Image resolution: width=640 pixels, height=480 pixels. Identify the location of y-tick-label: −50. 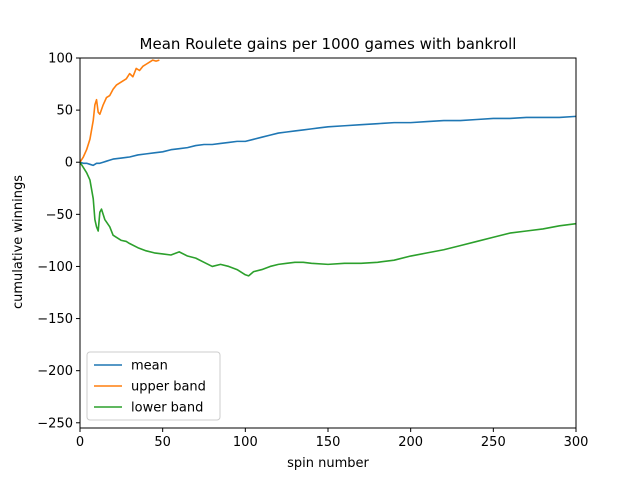
(59, 215).